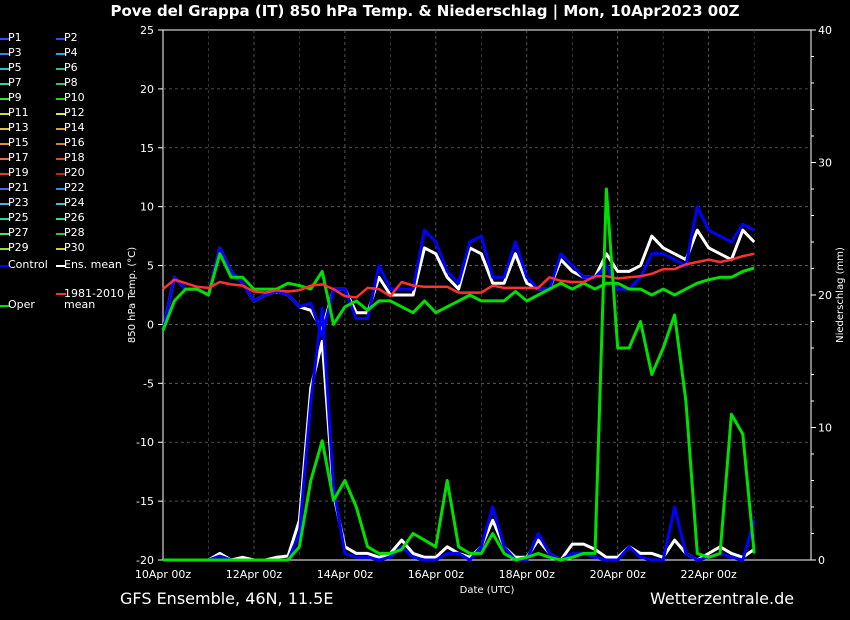 The height and width of the screenshot is (620, 850). Describe the element at coordinates (825, 428) in the screenshot. I see `y2-tick-label: 10` at that location.